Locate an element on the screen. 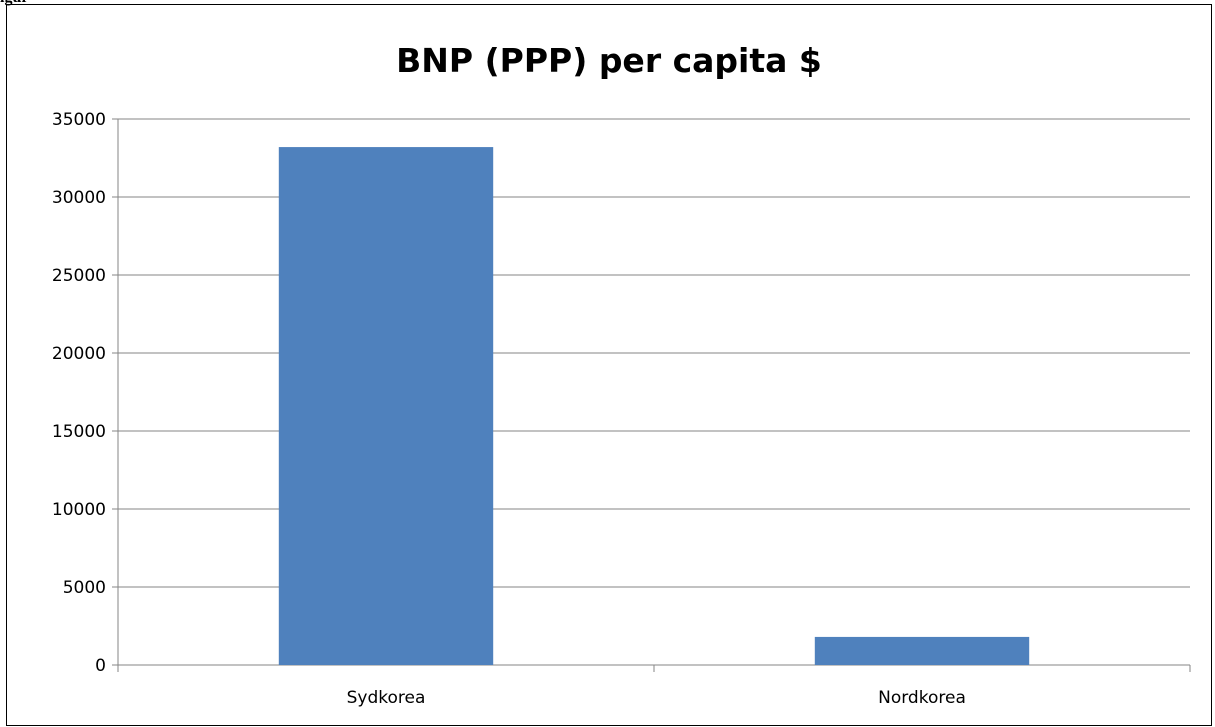  figure-label: igur is located at coordinates (14, 3).